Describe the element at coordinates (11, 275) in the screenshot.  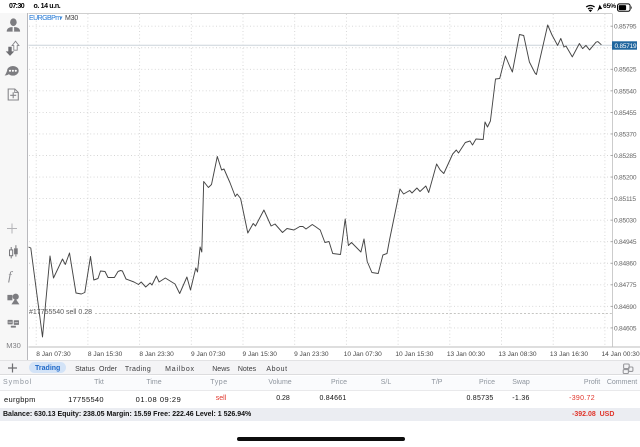
I see `svg-text: f` at that location.